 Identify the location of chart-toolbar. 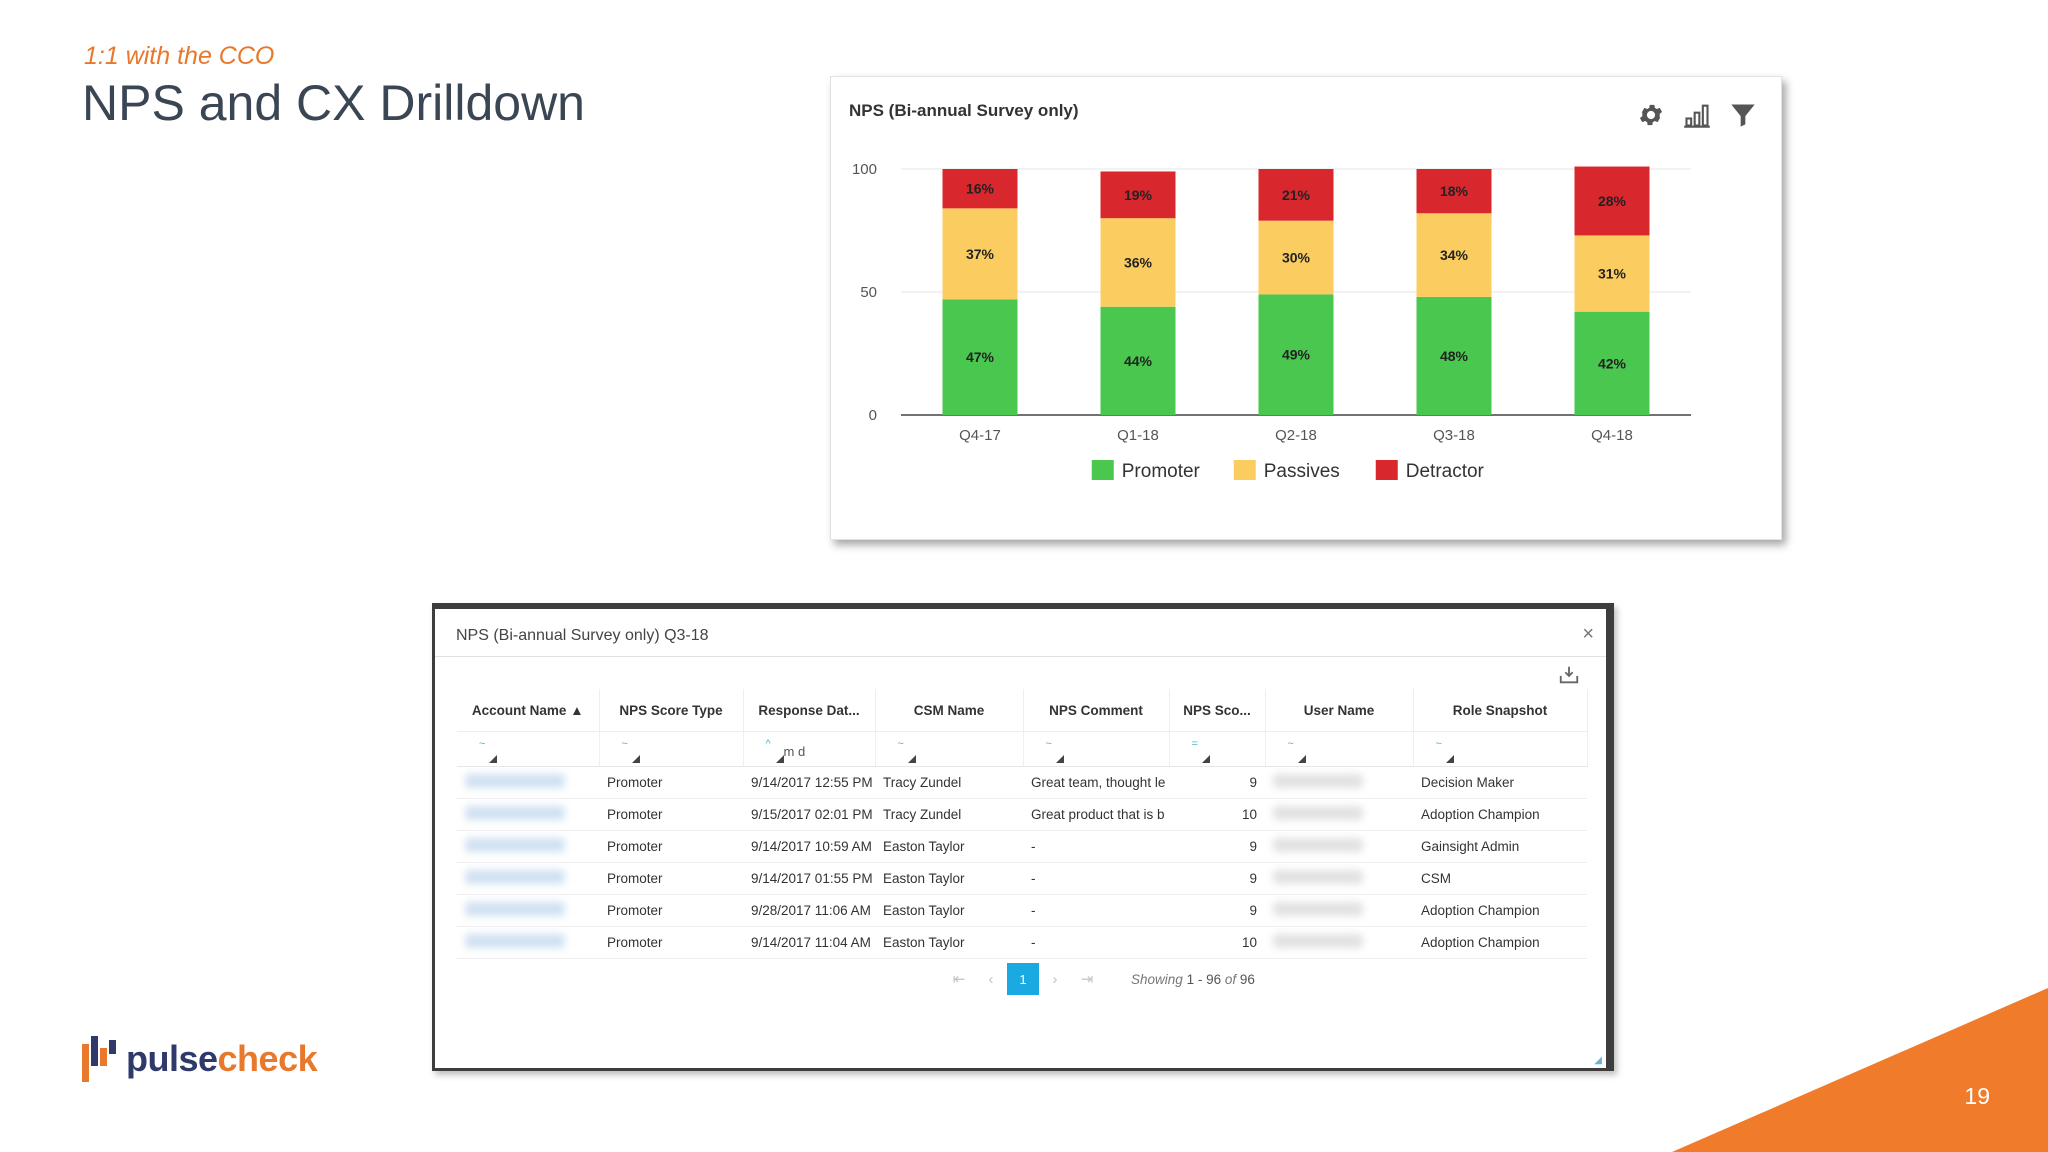
(1697, 115).